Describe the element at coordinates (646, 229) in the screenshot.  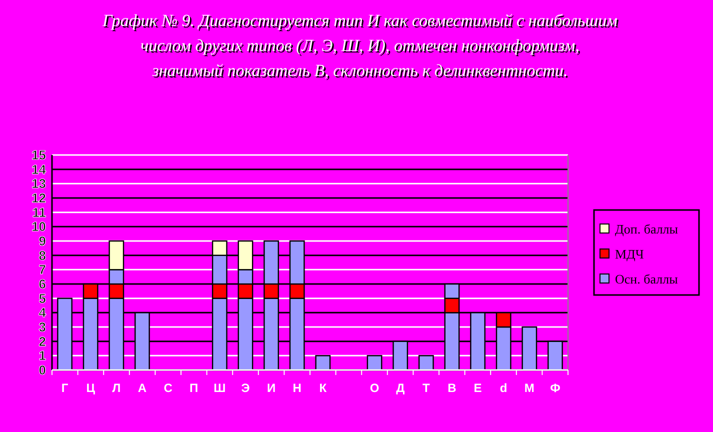
I see `legend-label: Доп. баллы` at that location.